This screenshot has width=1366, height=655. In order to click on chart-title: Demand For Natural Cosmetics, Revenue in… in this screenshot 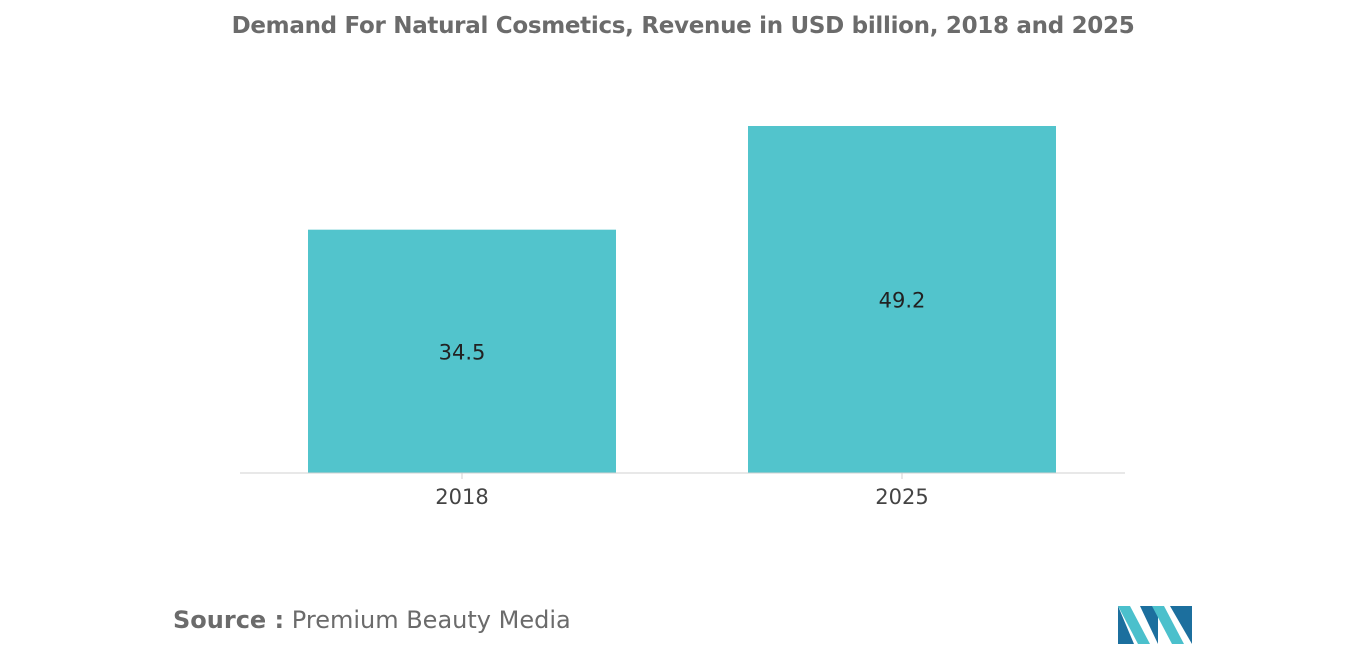, I will do `click(683, 26)`.